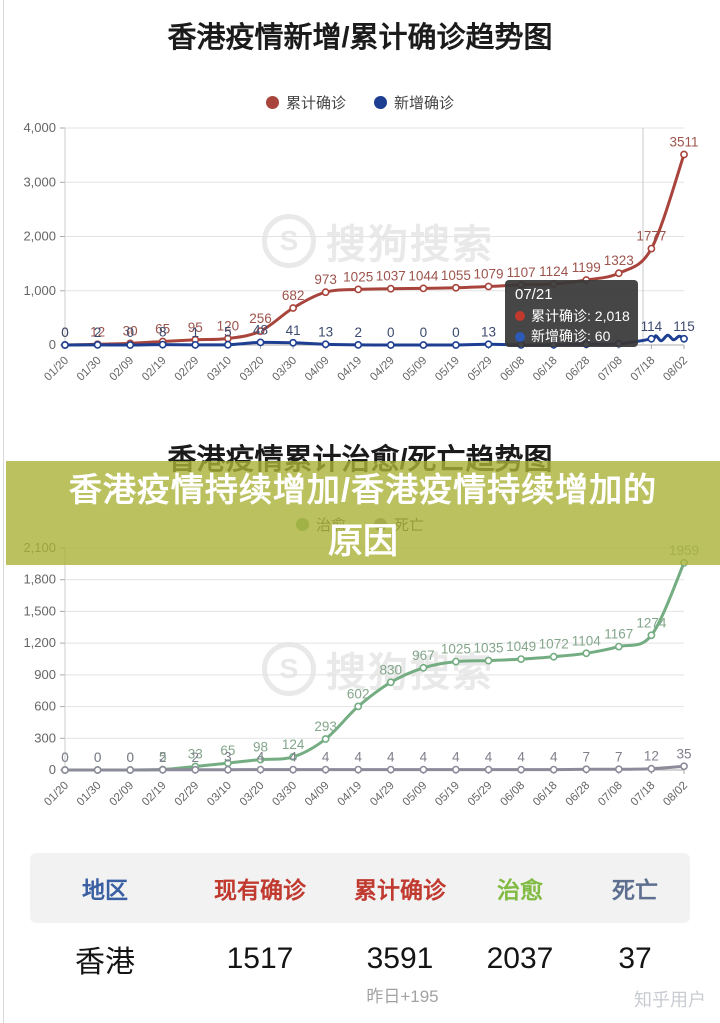  What do you see at coordinates (260, 958) in the screenshot?
I see `table-cell: 1517` at bounding box center [260, 958].